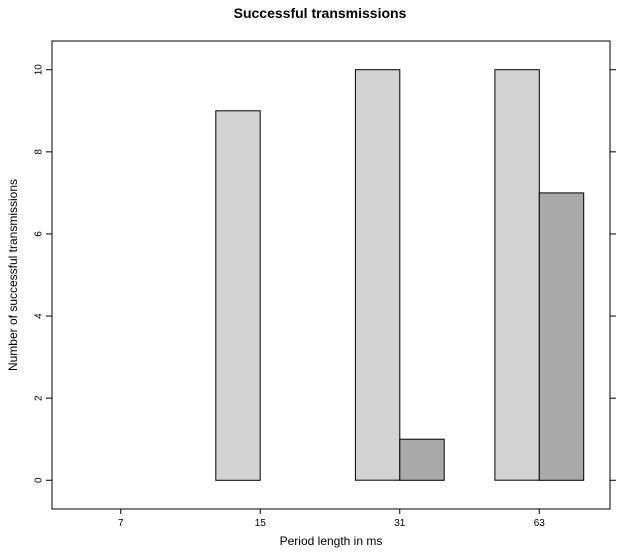 This screenshot has height=557, width=640. I want to click on x-axis-label: Period length in ms, so click(331, 541).